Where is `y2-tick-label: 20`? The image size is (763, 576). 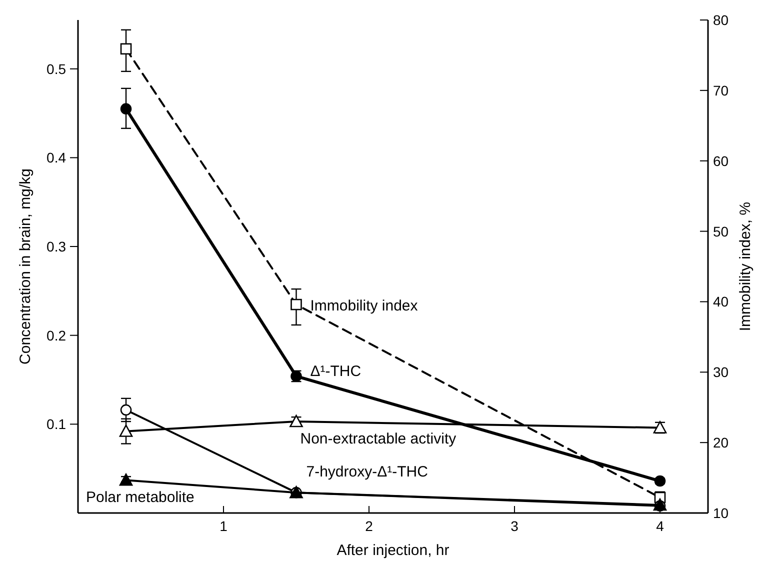
y2-tick-label: 20 is located at coordinates (721, 442).